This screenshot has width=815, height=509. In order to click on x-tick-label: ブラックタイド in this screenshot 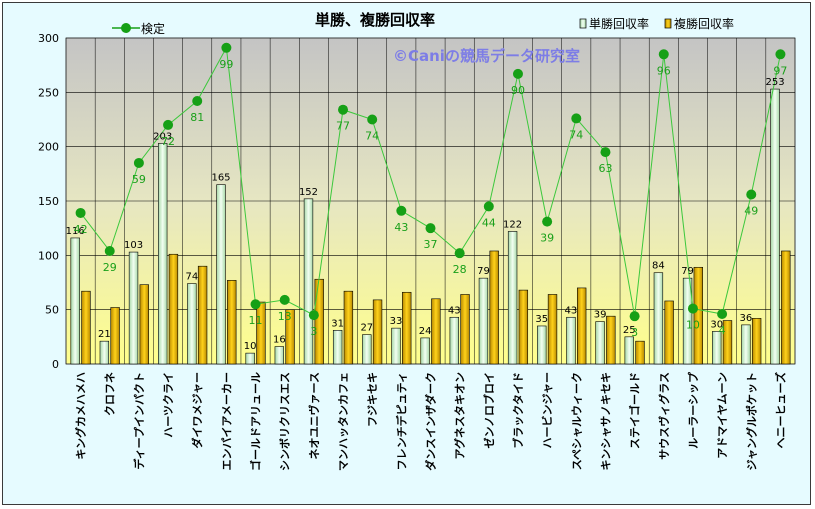, I will do `click(518, 410)`.